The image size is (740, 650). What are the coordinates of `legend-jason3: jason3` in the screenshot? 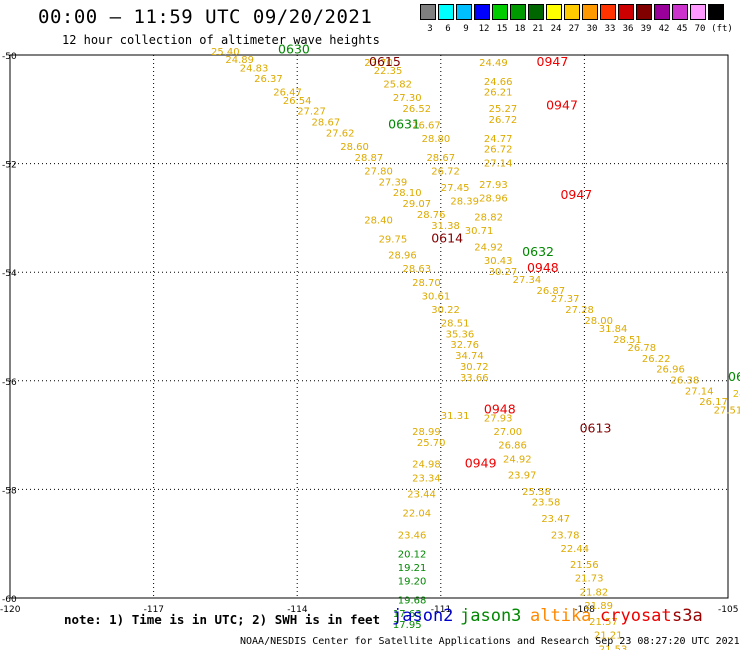 It's located at (491, 616).